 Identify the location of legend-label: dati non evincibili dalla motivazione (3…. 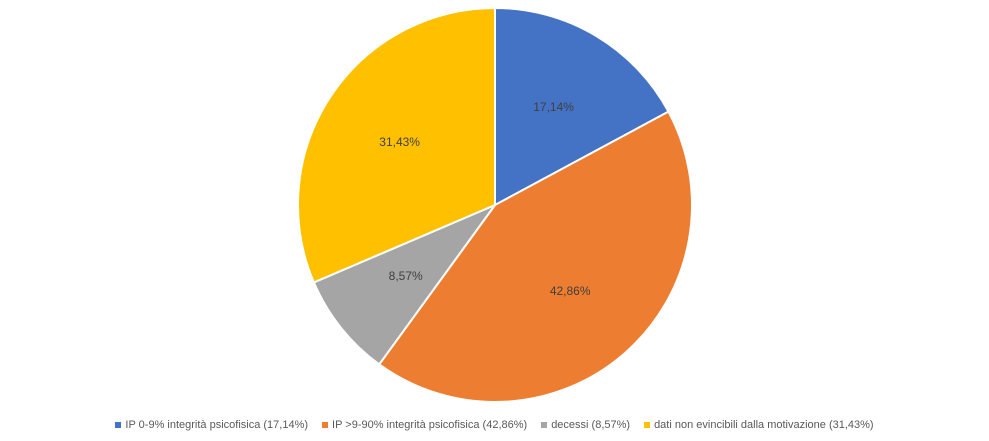
(764, 425).